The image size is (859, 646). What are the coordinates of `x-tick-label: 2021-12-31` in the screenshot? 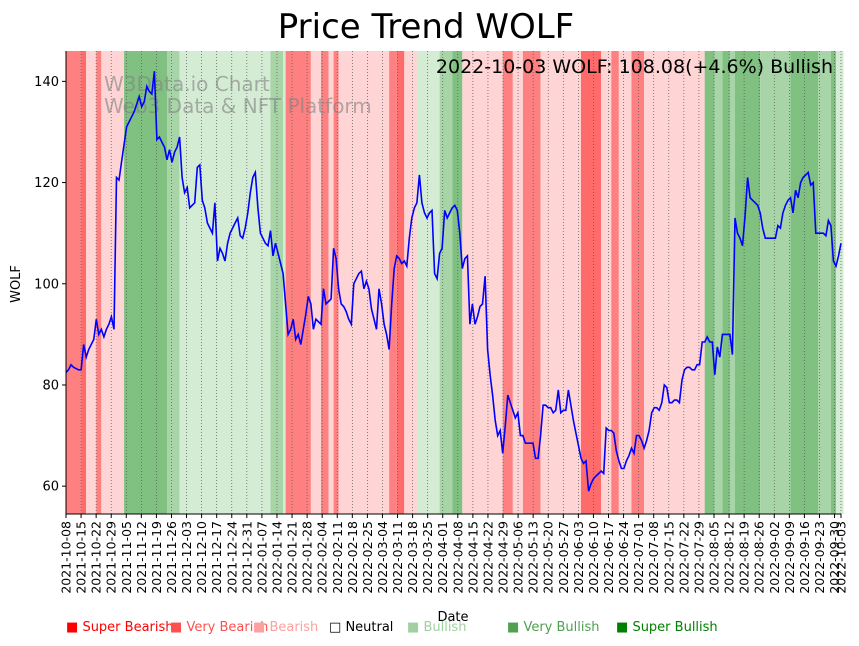 It's located at (246, 557).